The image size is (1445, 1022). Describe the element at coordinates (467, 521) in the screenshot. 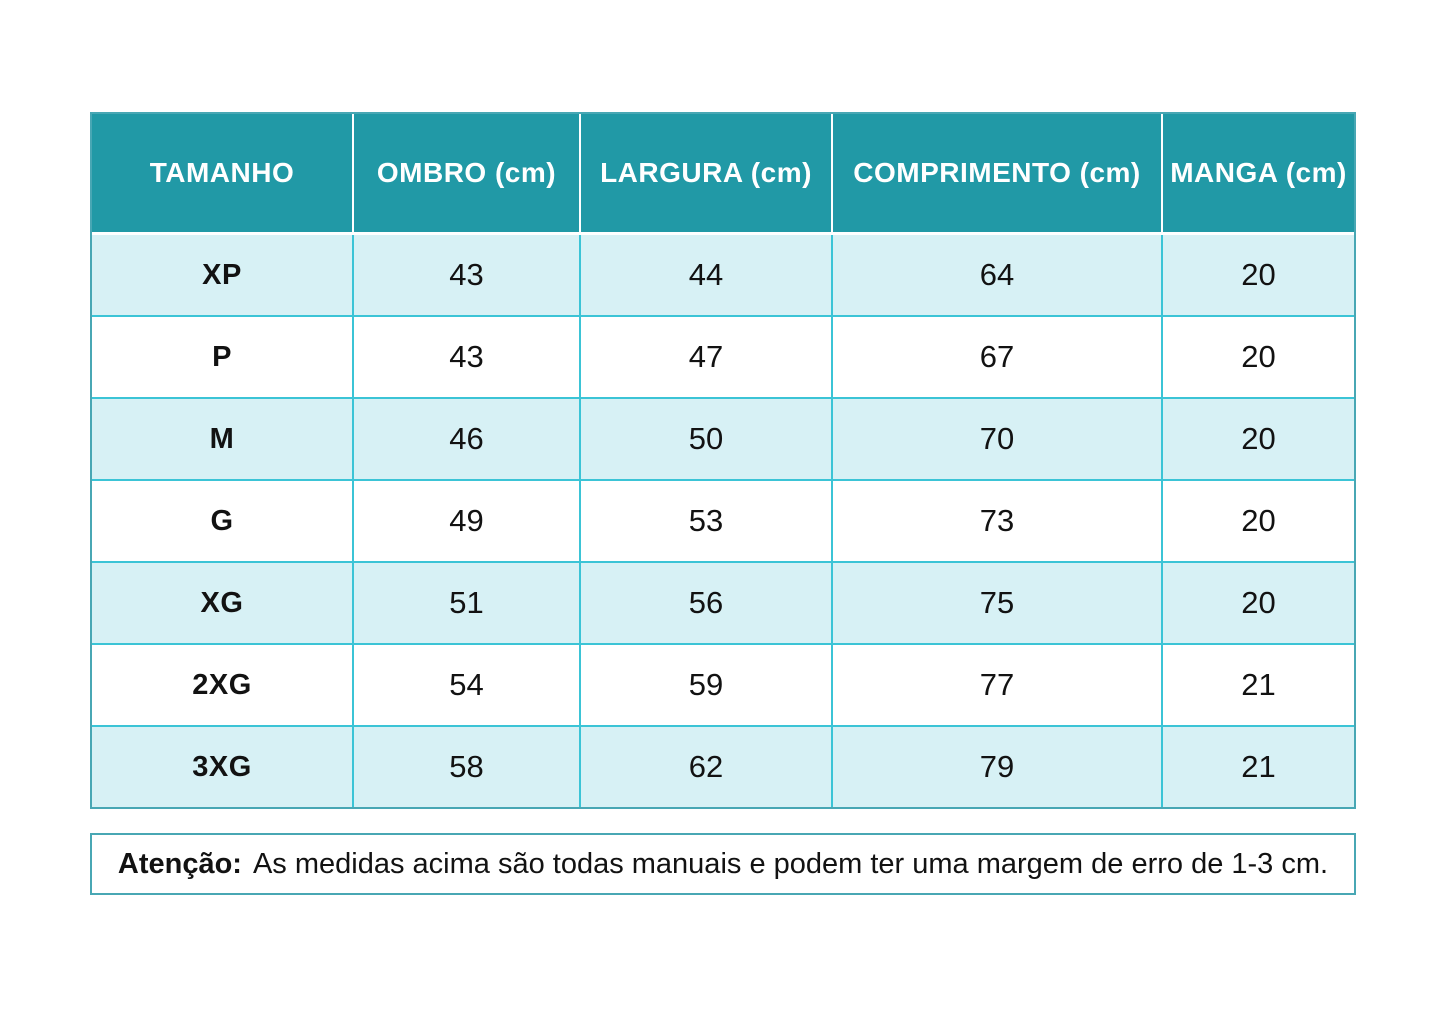

I see `value-cell: 49` at that location.